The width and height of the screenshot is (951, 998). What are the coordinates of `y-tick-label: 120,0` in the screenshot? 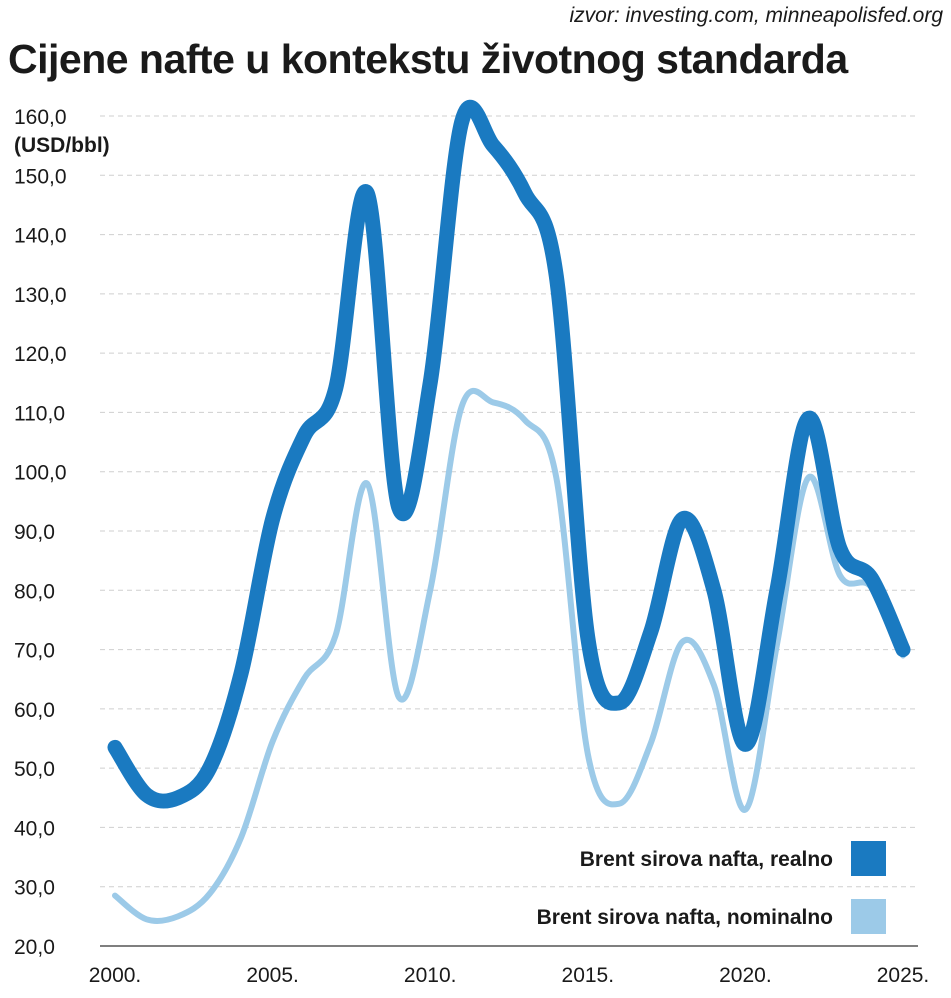 It's located at (40, 354).